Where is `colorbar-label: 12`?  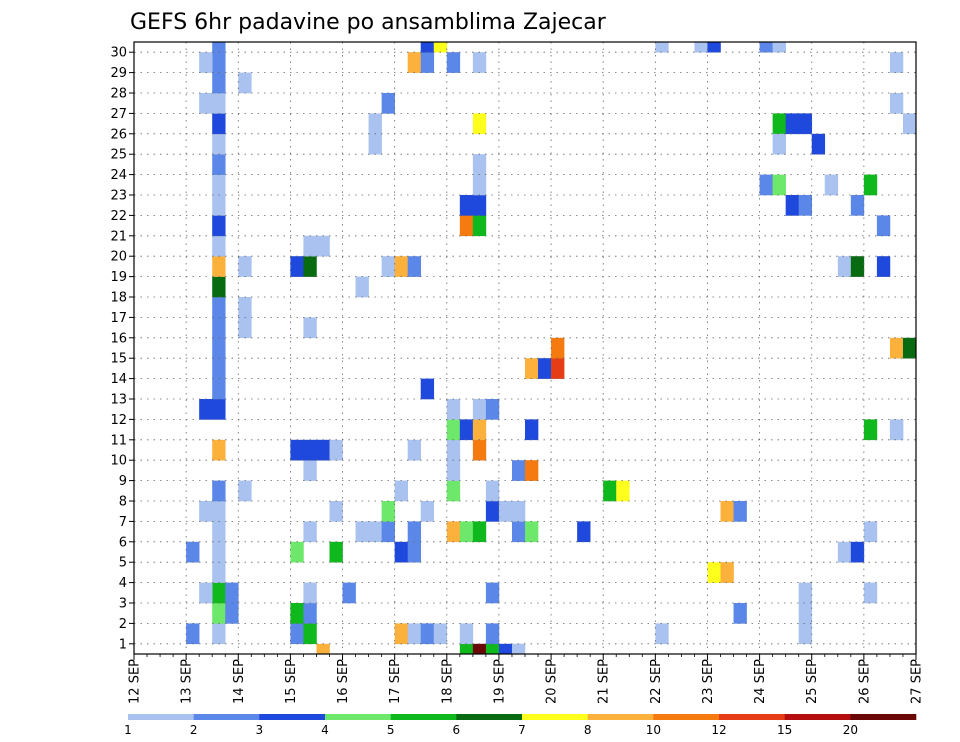
colorbar-label: 12 is located at coordinates (718, 730).